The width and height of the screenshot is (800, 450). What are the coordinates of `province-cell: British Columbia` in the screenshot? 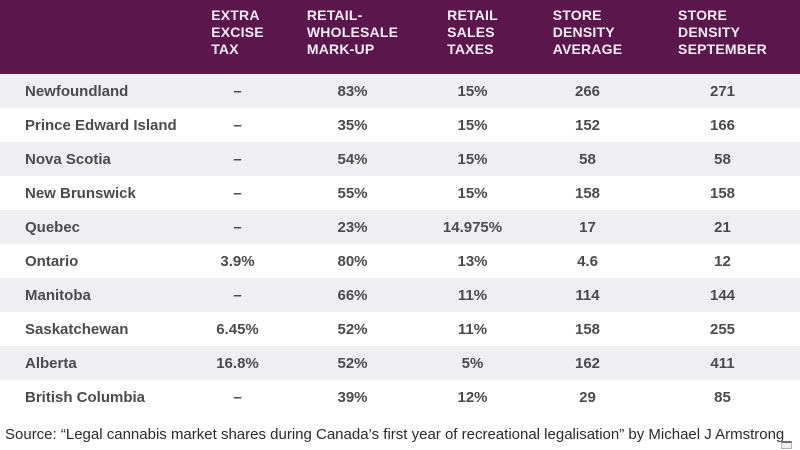 It's located at (85, 397).